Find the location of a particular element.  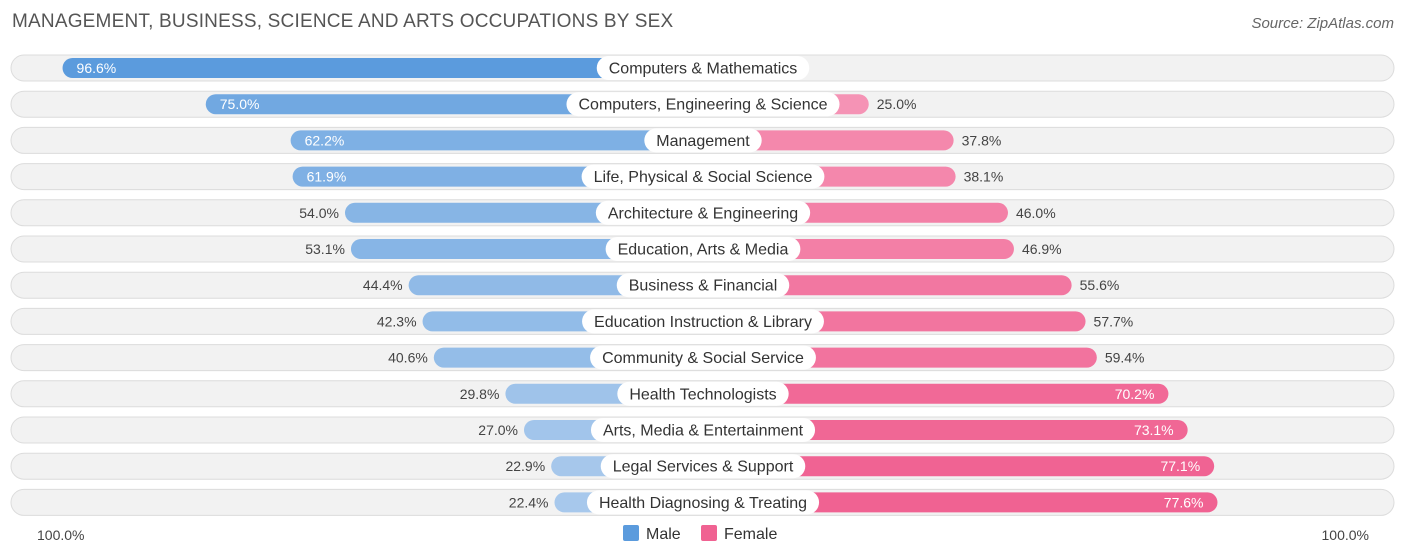

chart-row: 96.6%3.4%Computers & Mathematics is located at coordinates (702, 68).